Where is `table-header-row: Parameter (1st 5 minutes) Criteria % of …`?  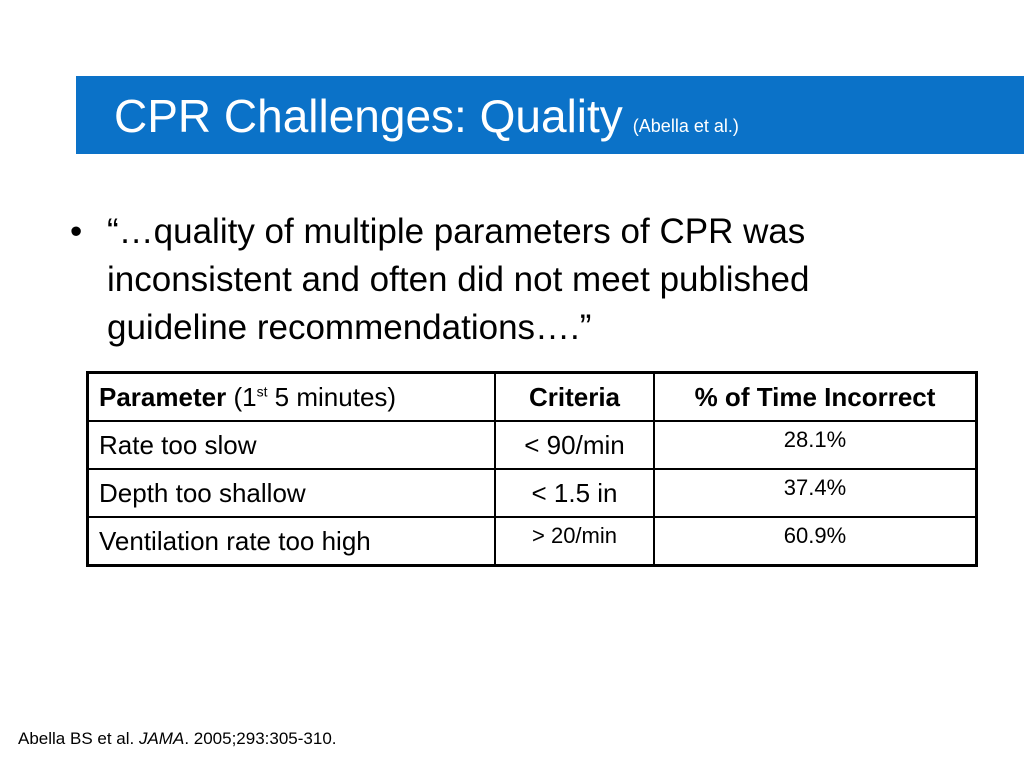
table-header-row: Parameter (1st 5 minutes) Criteria % of … is located at coordinates (532, 396).